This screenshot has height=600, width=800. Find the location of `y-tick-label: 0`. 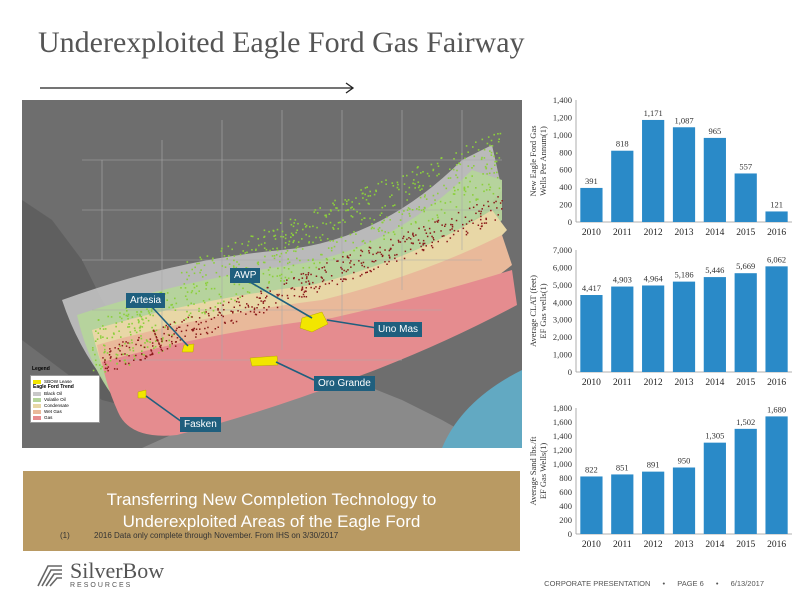

y-tick-label: 0 is located at coordinates (570, 222).